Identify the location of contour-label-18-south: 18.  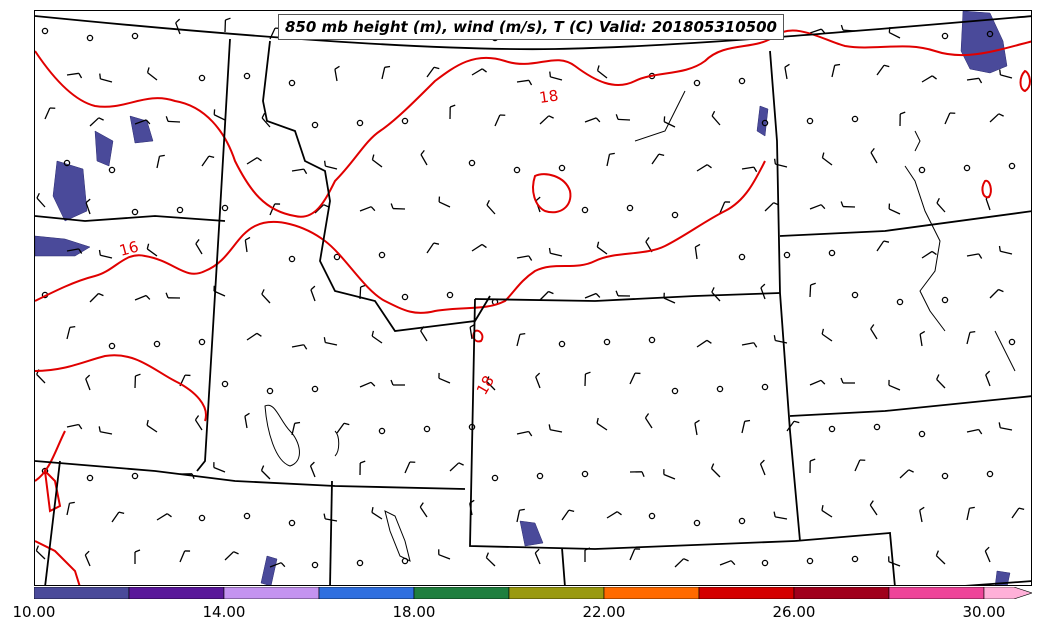
(485, 385).